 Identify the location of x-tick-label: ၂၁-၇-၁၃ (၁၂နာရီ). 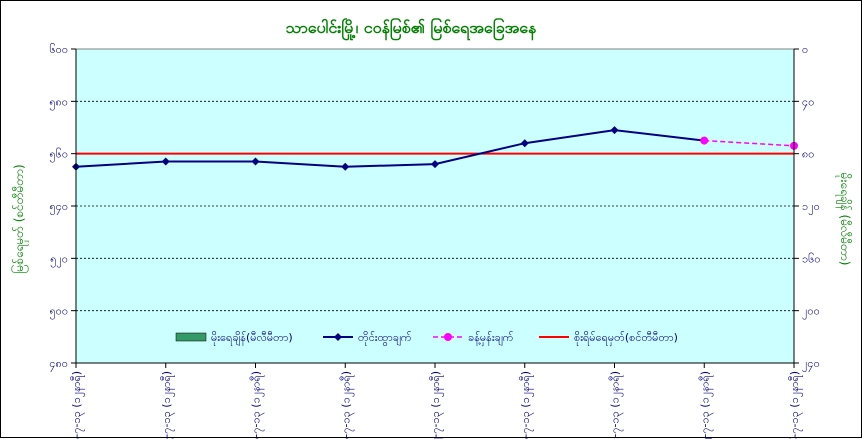
(346, 405).